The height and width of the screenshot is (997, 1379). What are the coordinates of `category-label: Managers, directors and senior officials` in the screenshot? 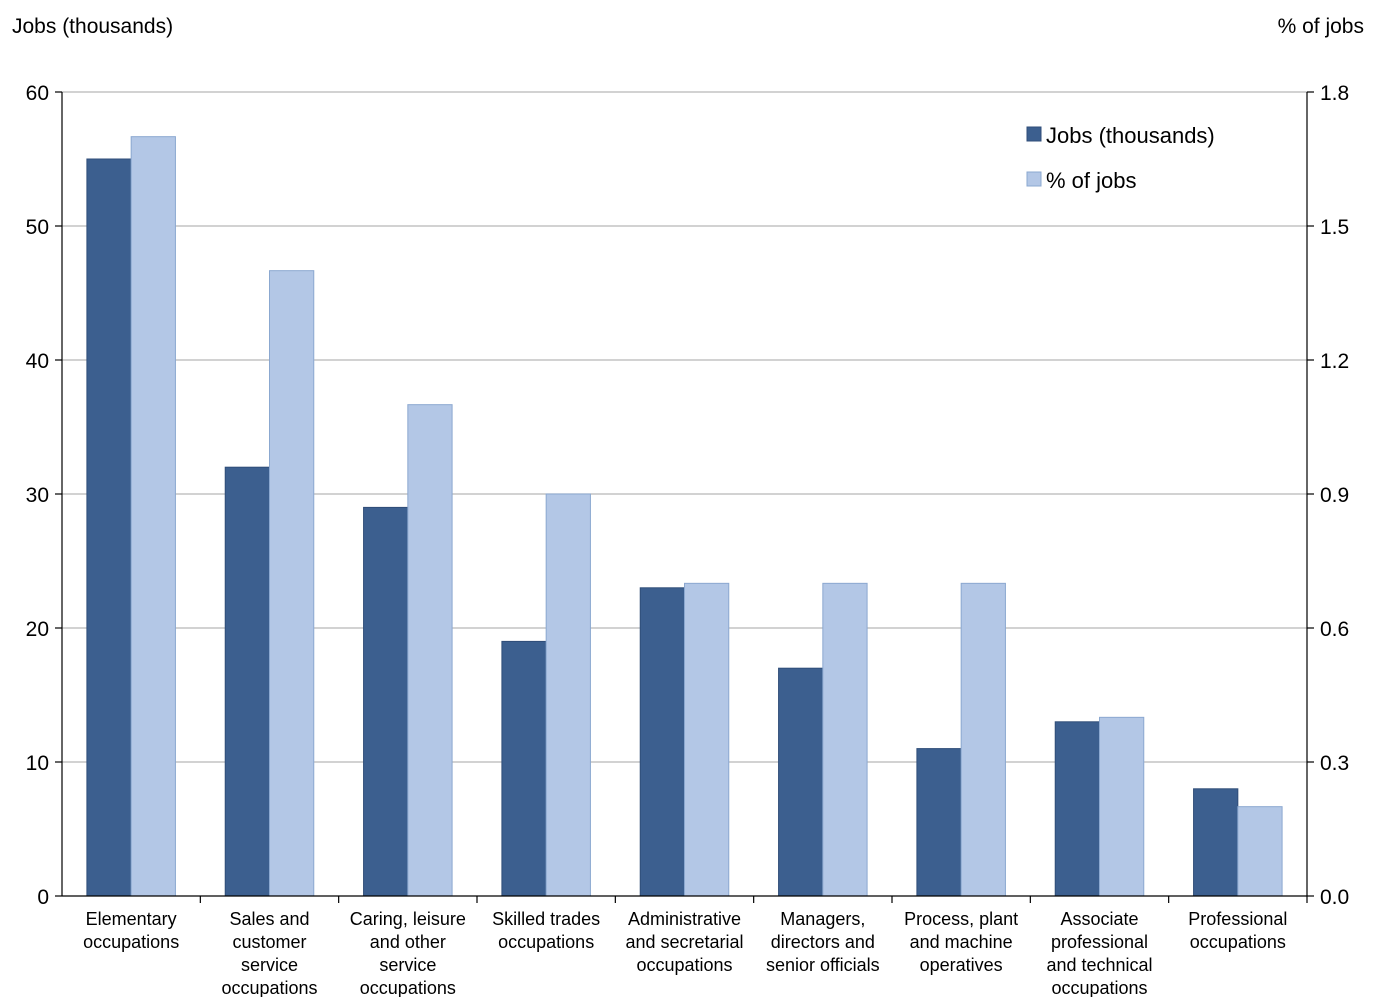 It's located at (823, 942).